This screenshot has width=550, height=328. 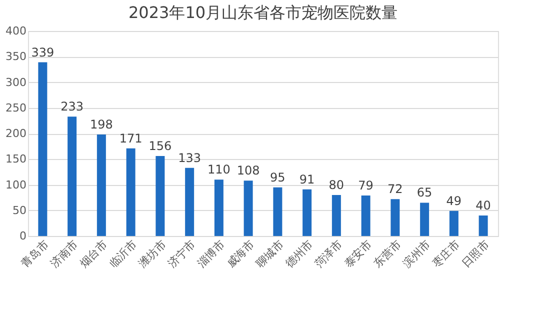 What do you see at coordinates (16, 107) in the screenshot?
I see `y-tick-label: 250` at bounding box center [16, 107].